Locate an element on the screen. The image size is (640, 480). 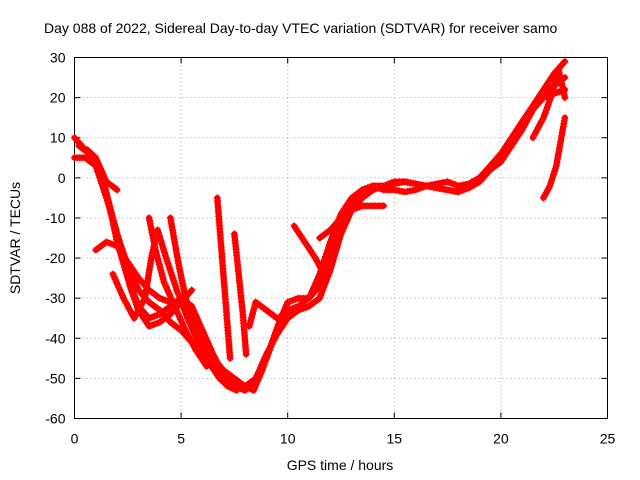
y-axis-label: SDTVAR / TECUs is located at coordinates (15, 238).